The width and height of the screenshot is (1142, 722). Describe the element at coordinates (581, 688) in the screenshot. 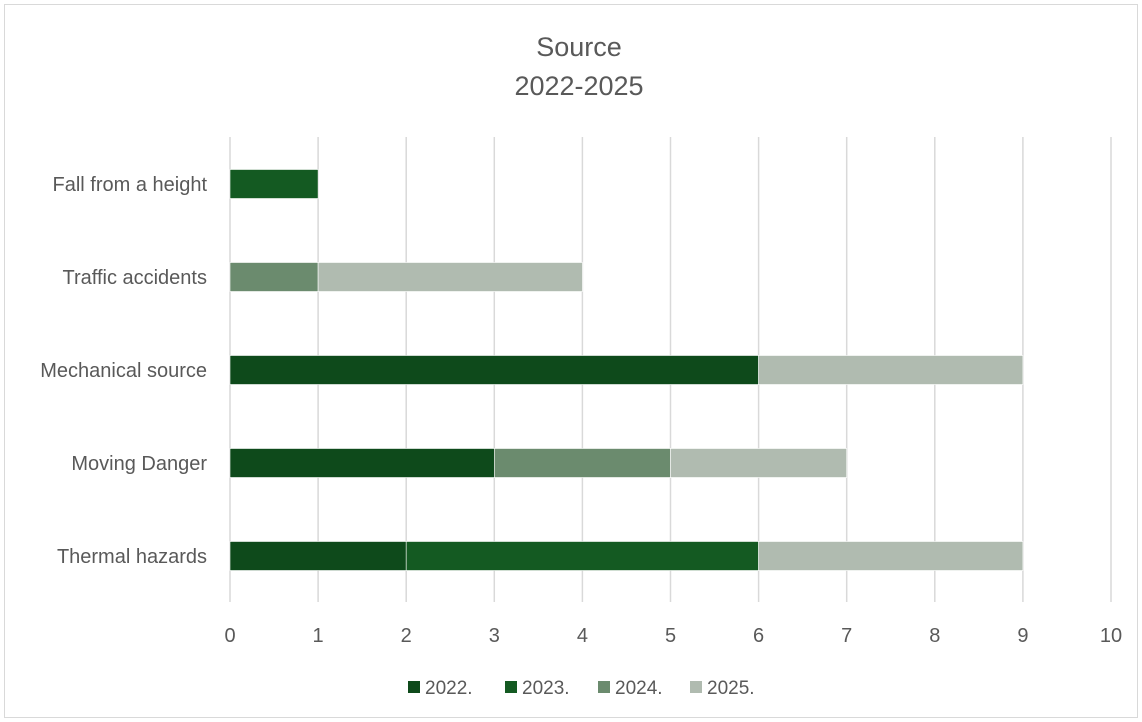

I see `legend: 2022. 2023. 2024. 2025.` at that location.